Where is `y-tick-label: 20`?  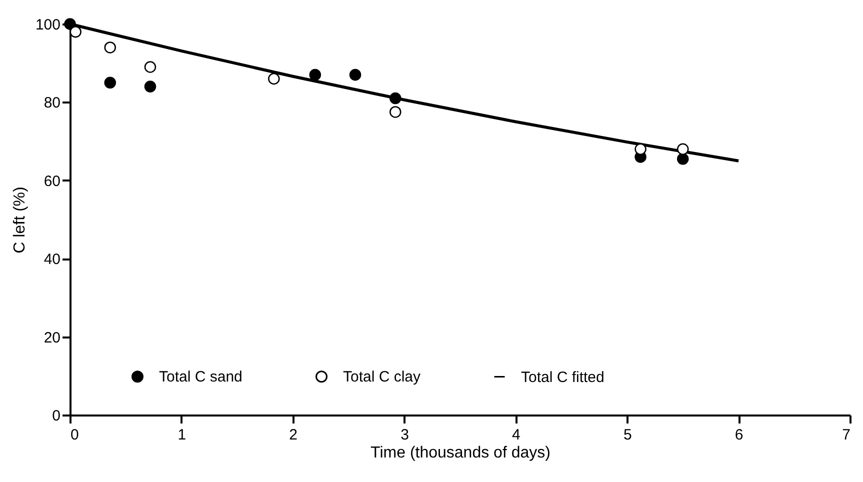 y-tick-label: 20 is located at coordinates (52, 337).